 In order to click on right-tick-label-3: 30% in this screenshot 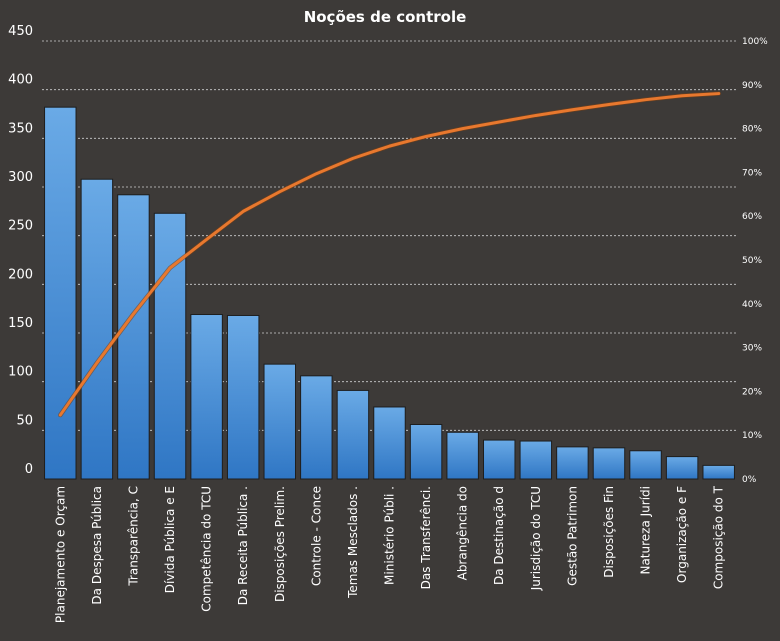, I will do `click(752, 349)`.